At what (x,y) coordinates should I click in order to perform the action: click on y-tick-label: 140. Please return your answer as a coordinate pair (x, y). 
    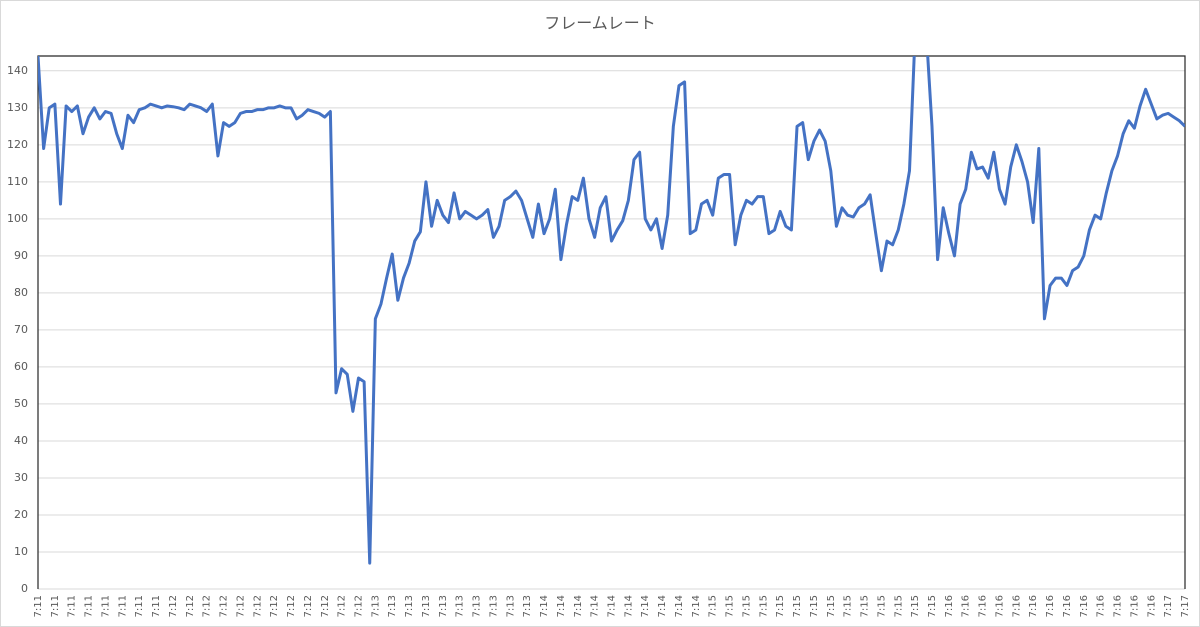
    Looking at the image, I should click on (17, 70).